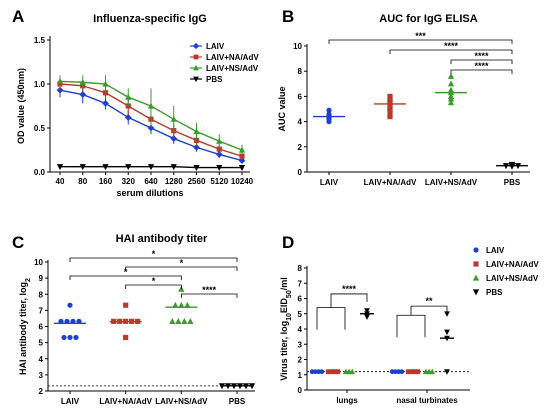 This screenshot has width=550, height=415. I want to click on legend-label: LAIV+NS/AdV, so click(512, 278).